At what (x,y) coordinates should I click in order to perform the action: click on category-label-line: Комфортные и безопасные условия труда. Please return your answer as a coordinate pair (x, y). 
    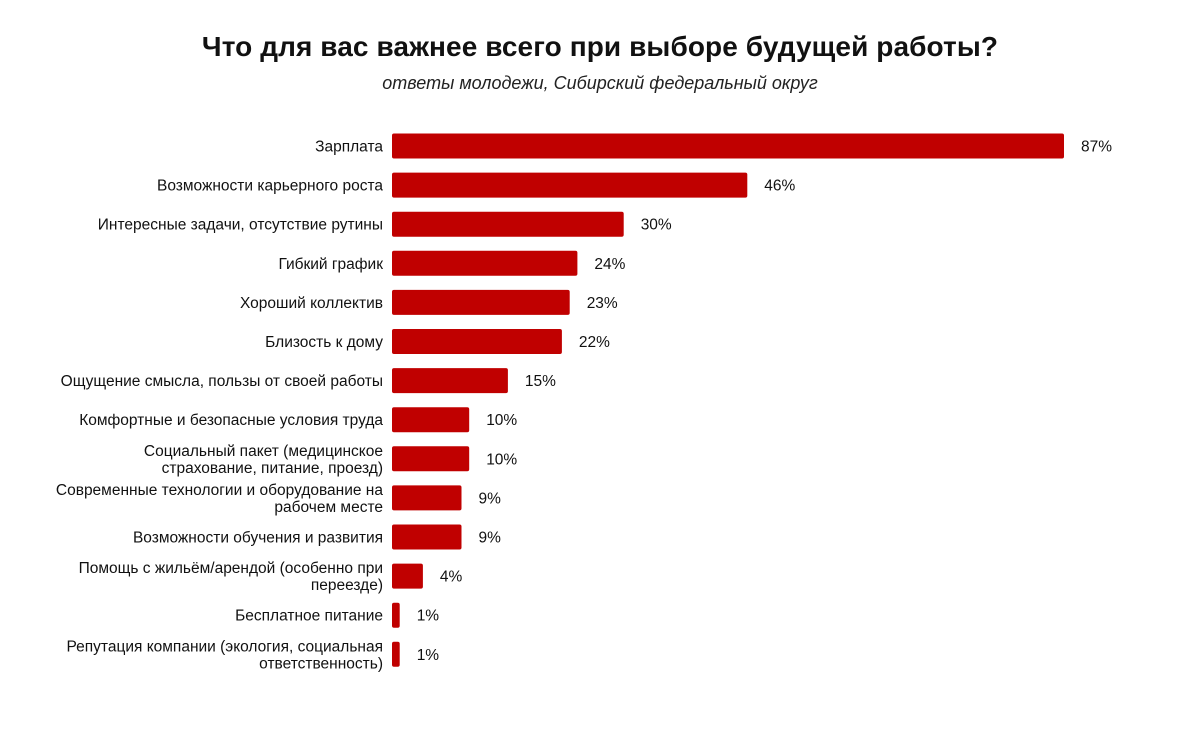
    Looking at the image, I should click on (231, 420).